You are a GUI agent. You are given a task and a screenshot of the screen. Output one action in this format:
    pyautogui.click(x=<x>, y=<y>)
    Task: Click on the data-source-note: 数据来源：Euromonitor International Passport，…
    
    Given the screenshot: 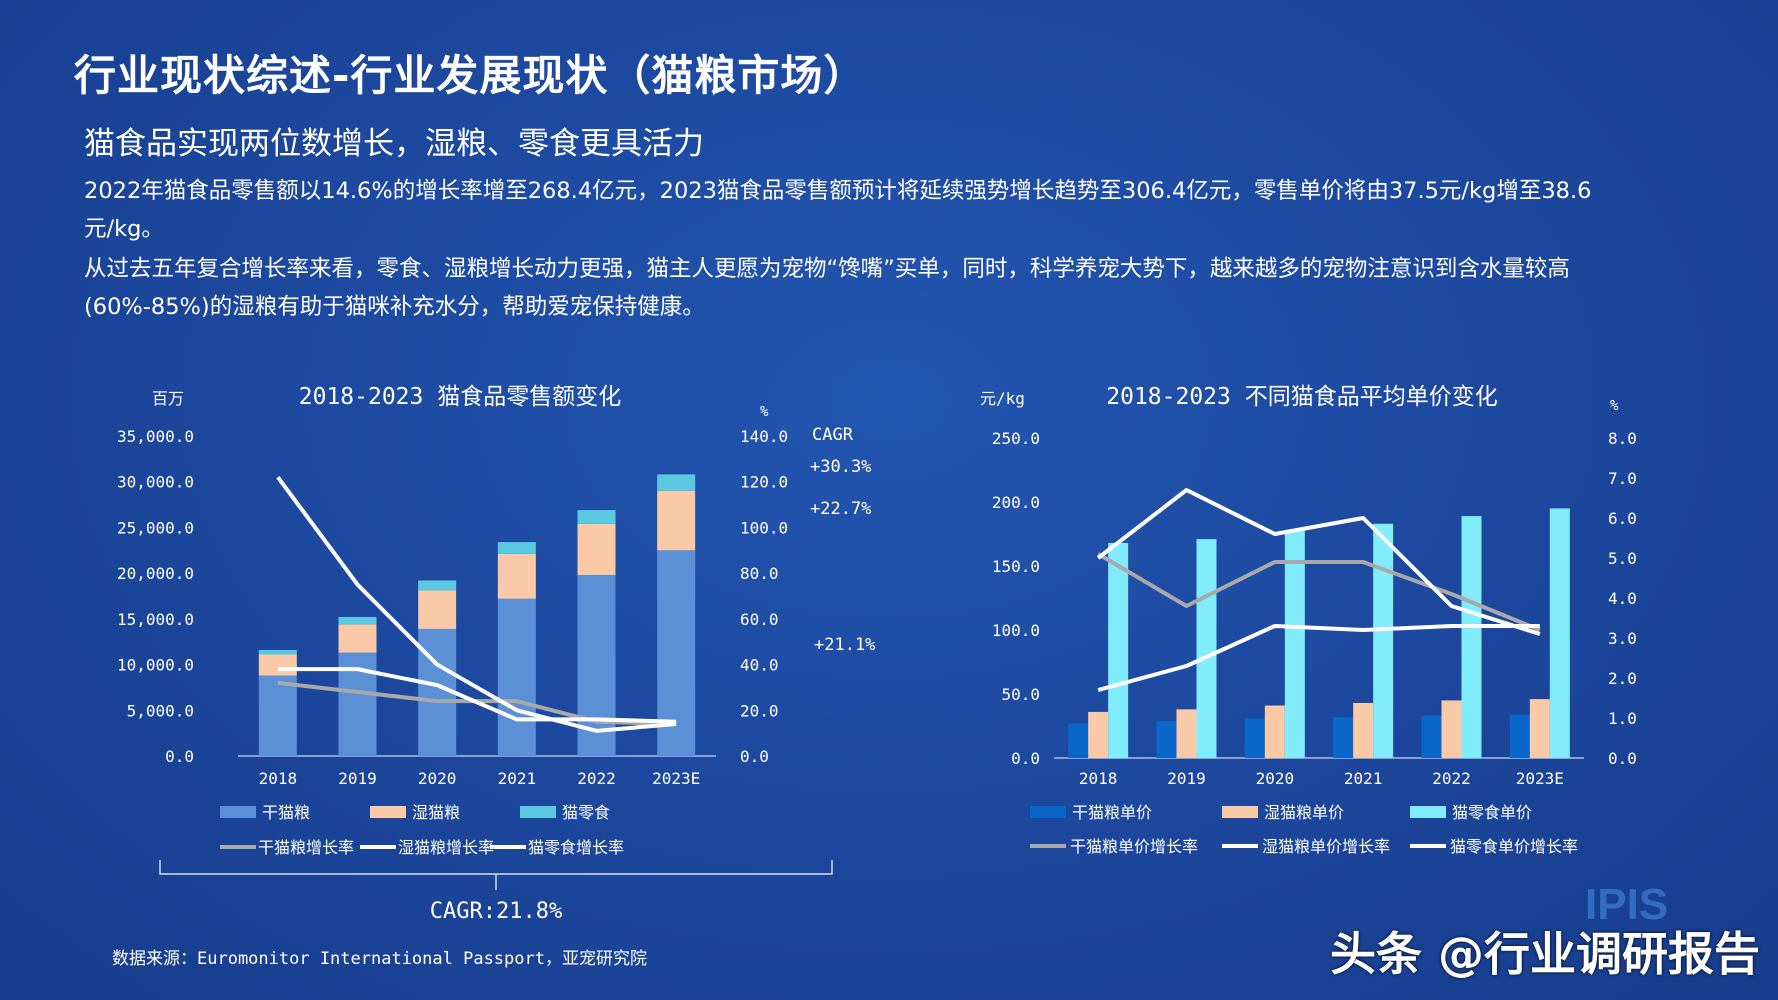 What is the action you would take?
    pyautogui.click(x=379, y=959)
    